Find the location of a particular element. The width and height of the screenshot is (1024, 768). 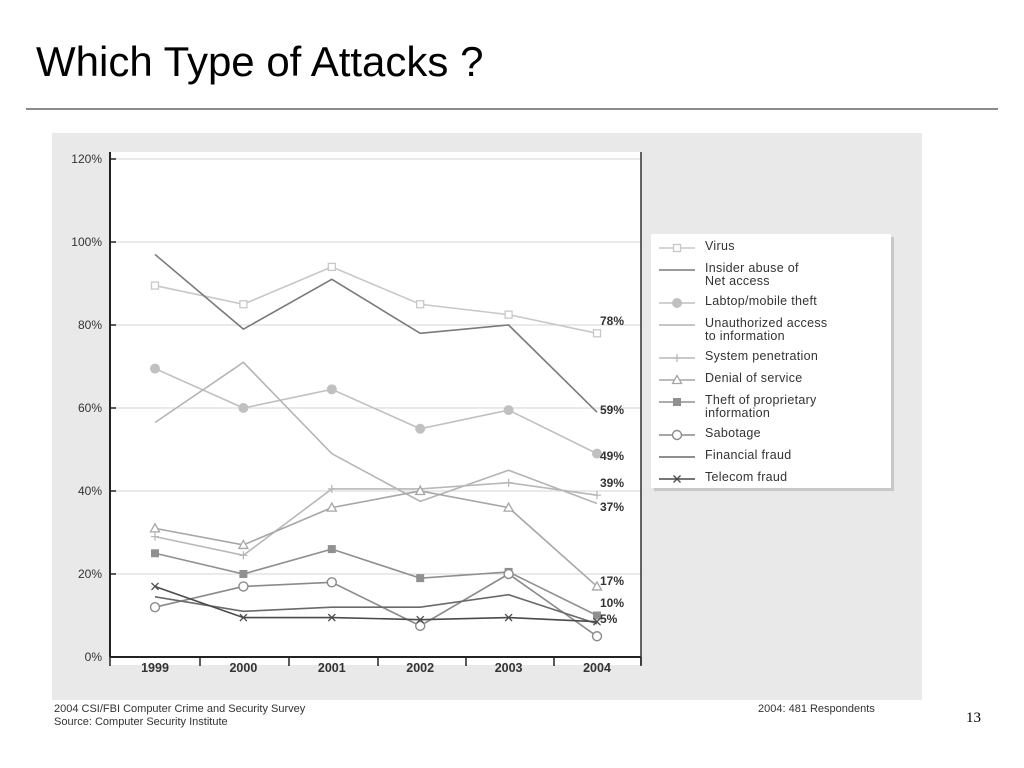

legend-item: Virus is located at coordinates (771, 250).